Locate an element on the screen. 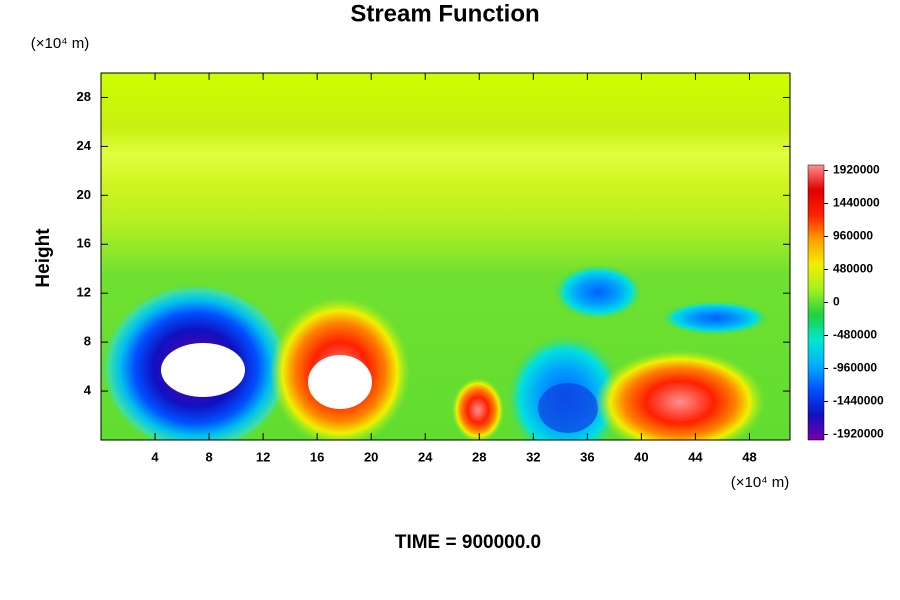 Image resolution: width=900 pixels, height=600 pixels. x-tick-label: 8 is located at coordinates (208, 456).